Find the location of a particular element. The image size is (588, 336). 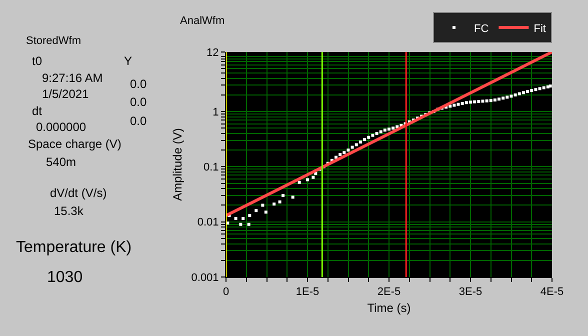

legend-label: FC is located at coordinates (481, 28).